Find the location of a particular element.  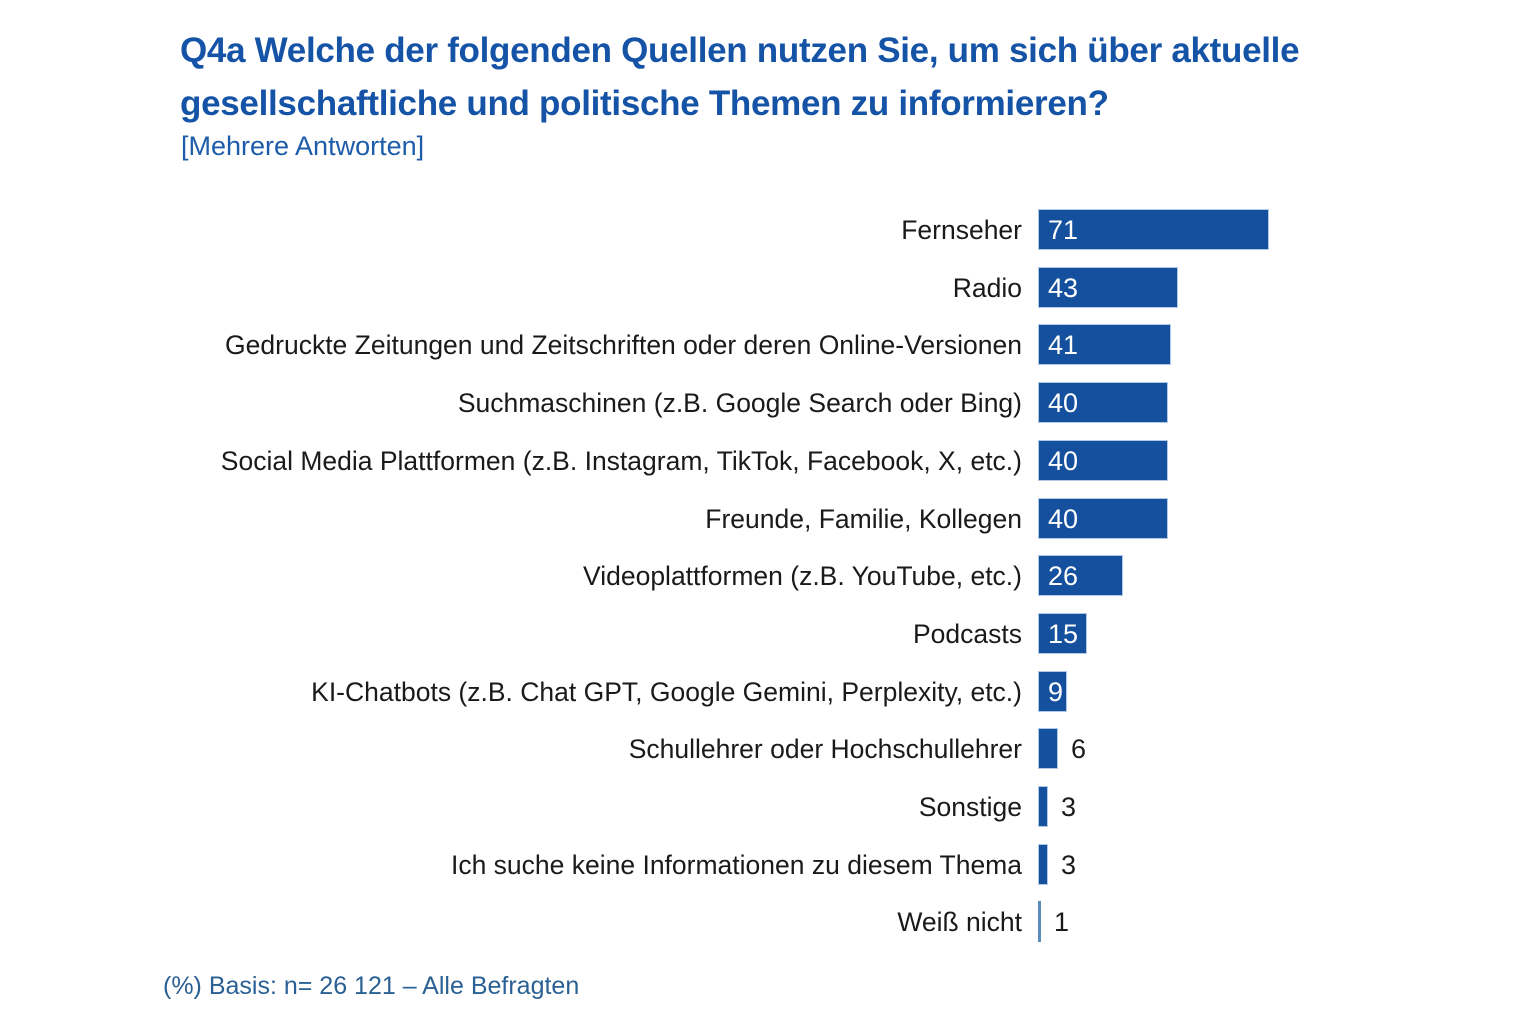

category-label: Schullehrer oder Hochschullehrer is located at coordinates (825, 748).